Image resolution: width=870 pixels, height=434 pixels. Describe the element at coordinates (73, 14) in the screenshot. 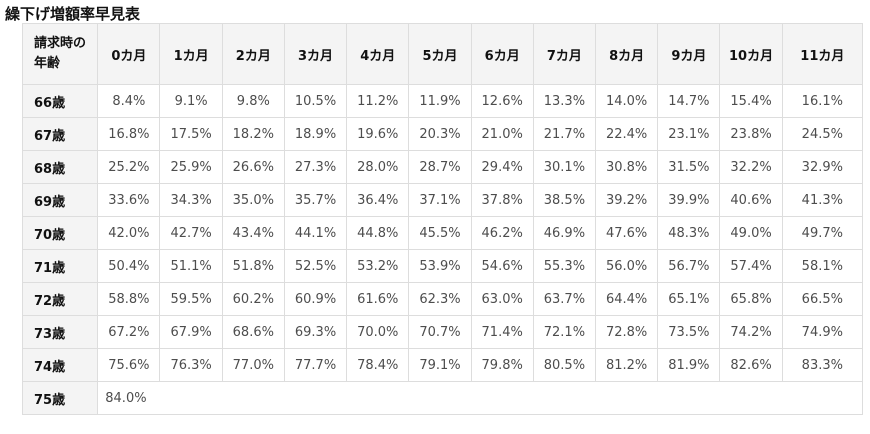

I see `page-title: 繰下げ増額率早見表` at that location.